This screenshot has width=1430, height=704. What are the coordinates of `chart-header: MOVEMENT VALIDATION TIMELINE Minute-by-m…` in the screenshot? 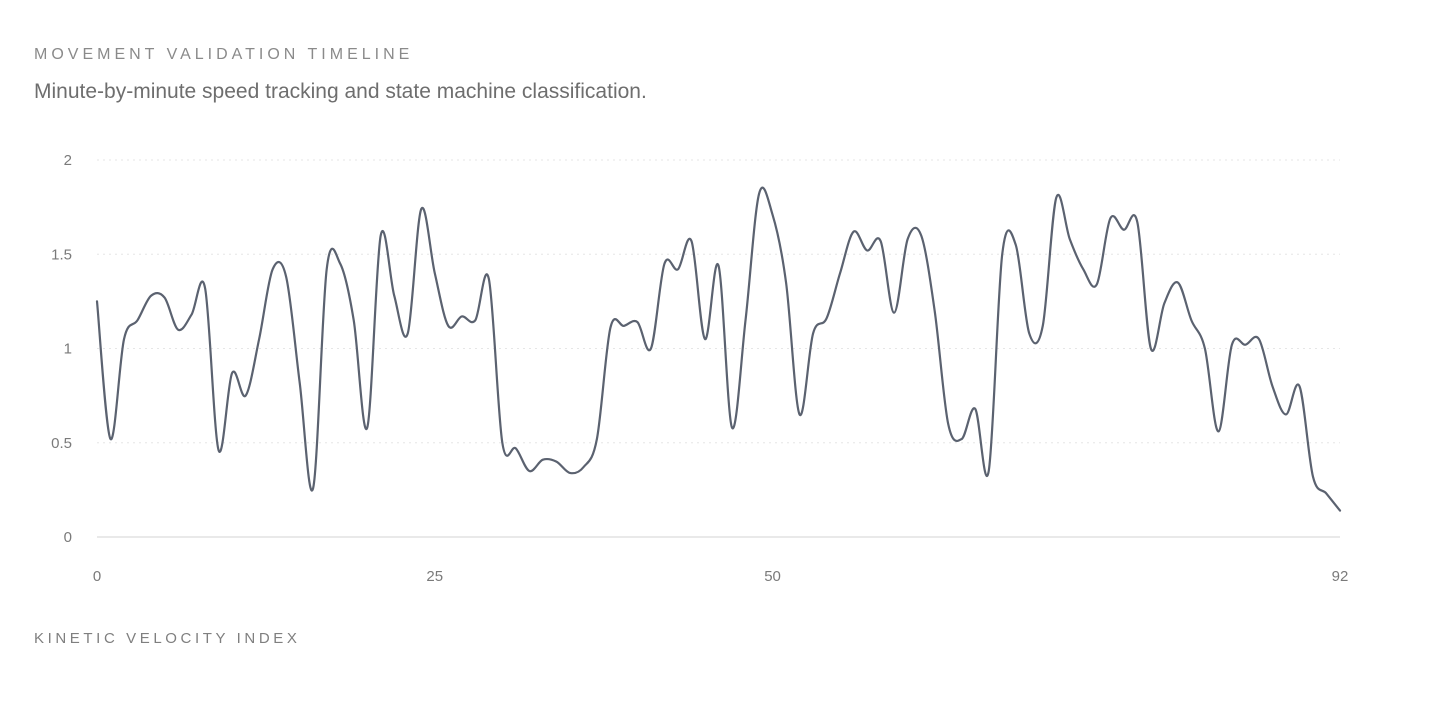 It's located at (340, 75).